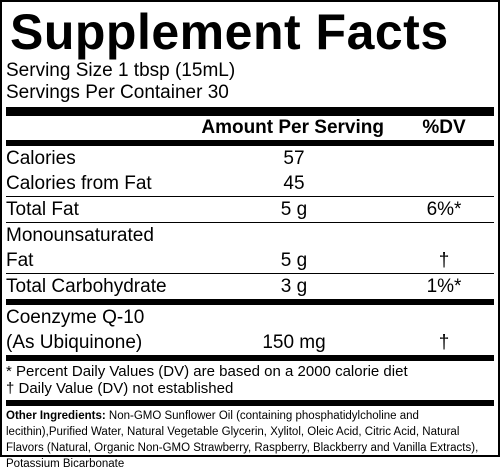 The image size is (500, 472). I want to click on table-header: Amount Per Serving %DV, so click(250, 128).